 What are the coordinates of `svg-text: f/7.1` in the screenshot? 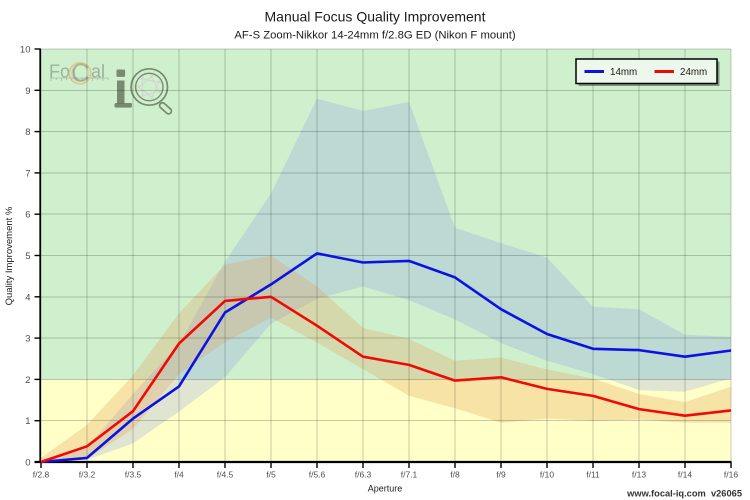 It's located at (409, 475).